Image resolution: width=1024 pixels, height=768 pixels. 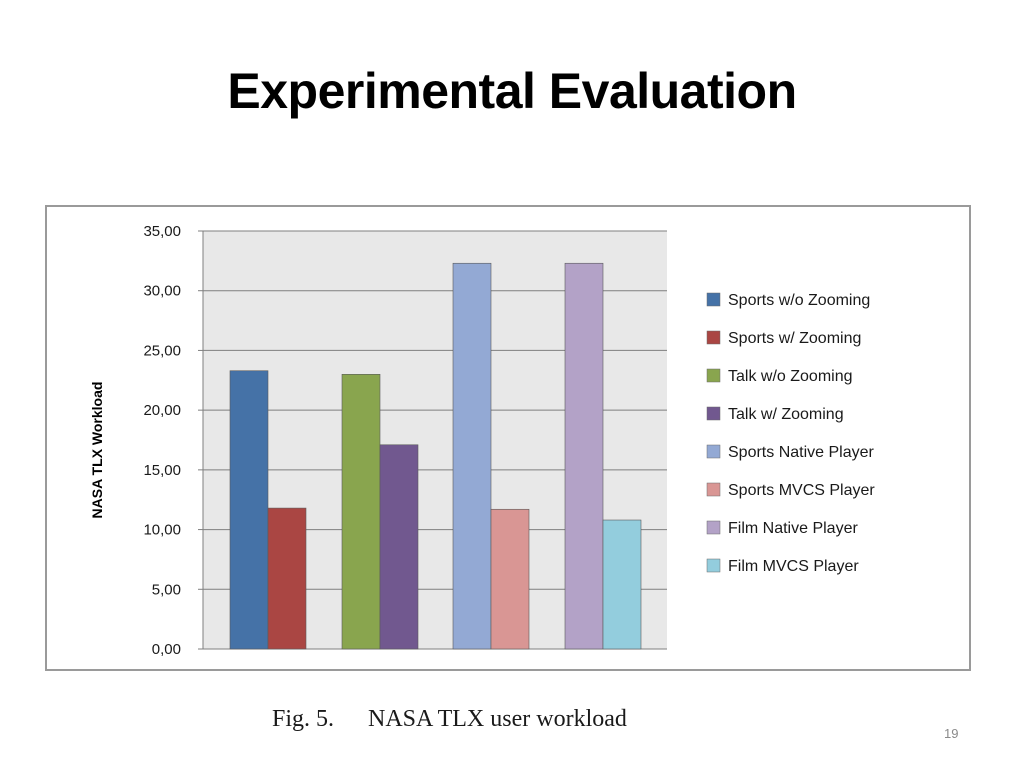 What do you see at coordinates (801, 490) in the screenshot?
I see `legend-label: Sports MVCS Player` at bounding box center [801, 490].